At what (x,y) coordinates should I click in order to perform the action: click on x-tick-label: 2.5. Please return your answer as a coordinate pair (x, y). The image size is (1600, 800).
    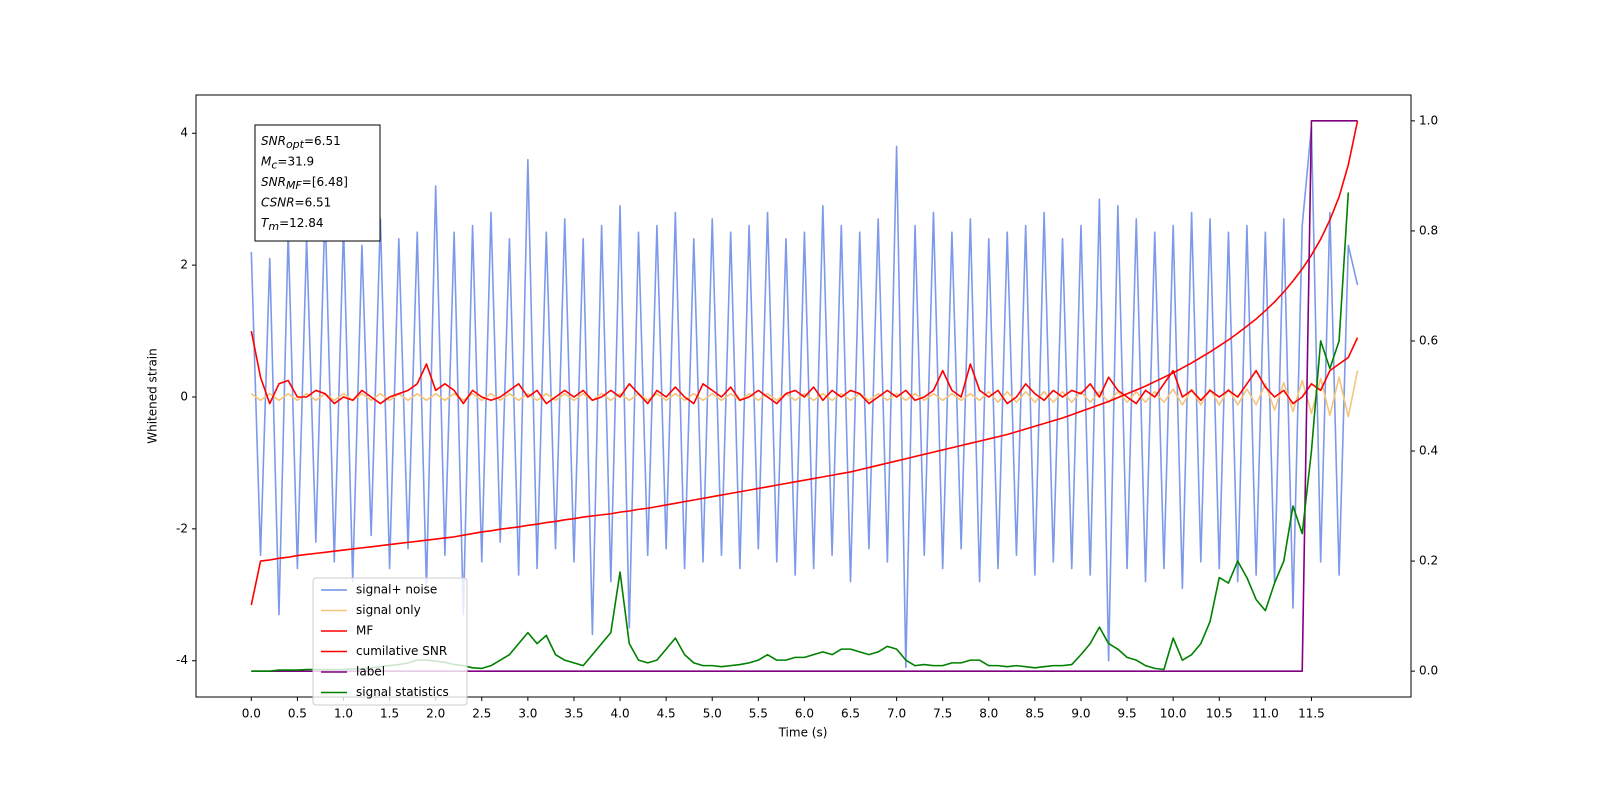
    Looking at the image, I should click on (481, 714).